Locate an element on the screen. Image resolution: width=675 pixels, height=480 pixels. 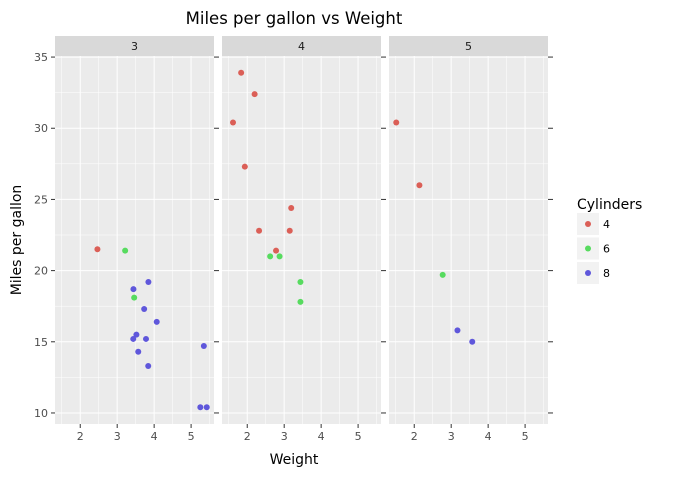
y-tick-label: 30 is located at coordinates (41, 128).